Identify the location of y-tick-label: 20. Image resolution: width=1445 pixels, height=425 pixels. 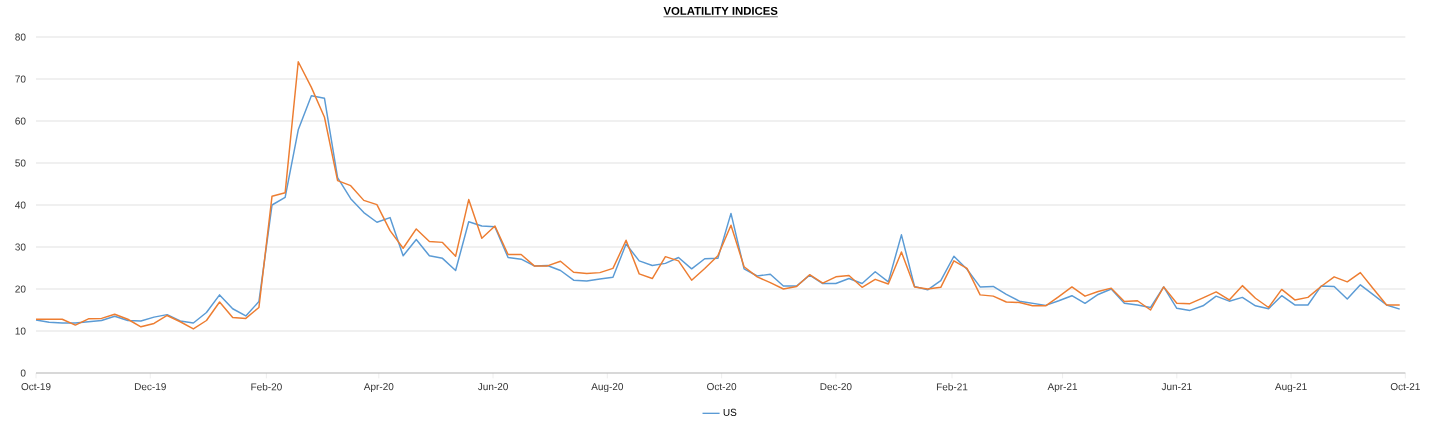
(20, 289).